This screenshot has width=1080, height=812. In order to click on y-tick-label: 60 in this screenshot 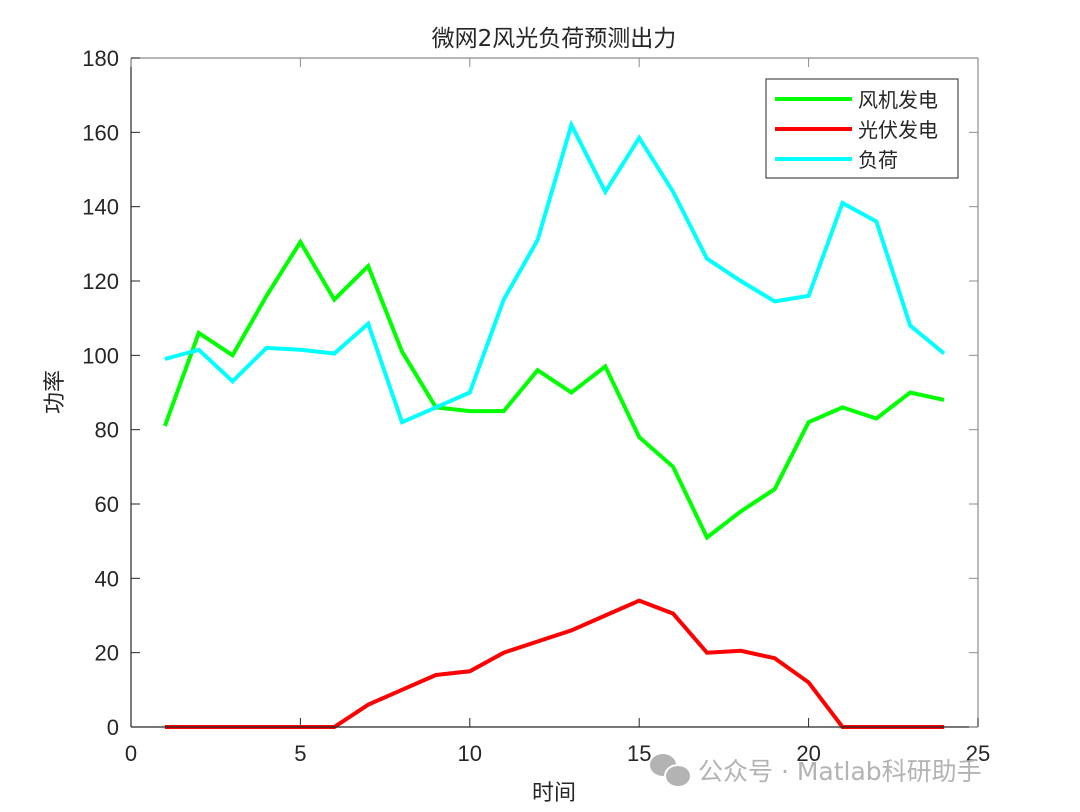, I will do `click(107, 504)`.